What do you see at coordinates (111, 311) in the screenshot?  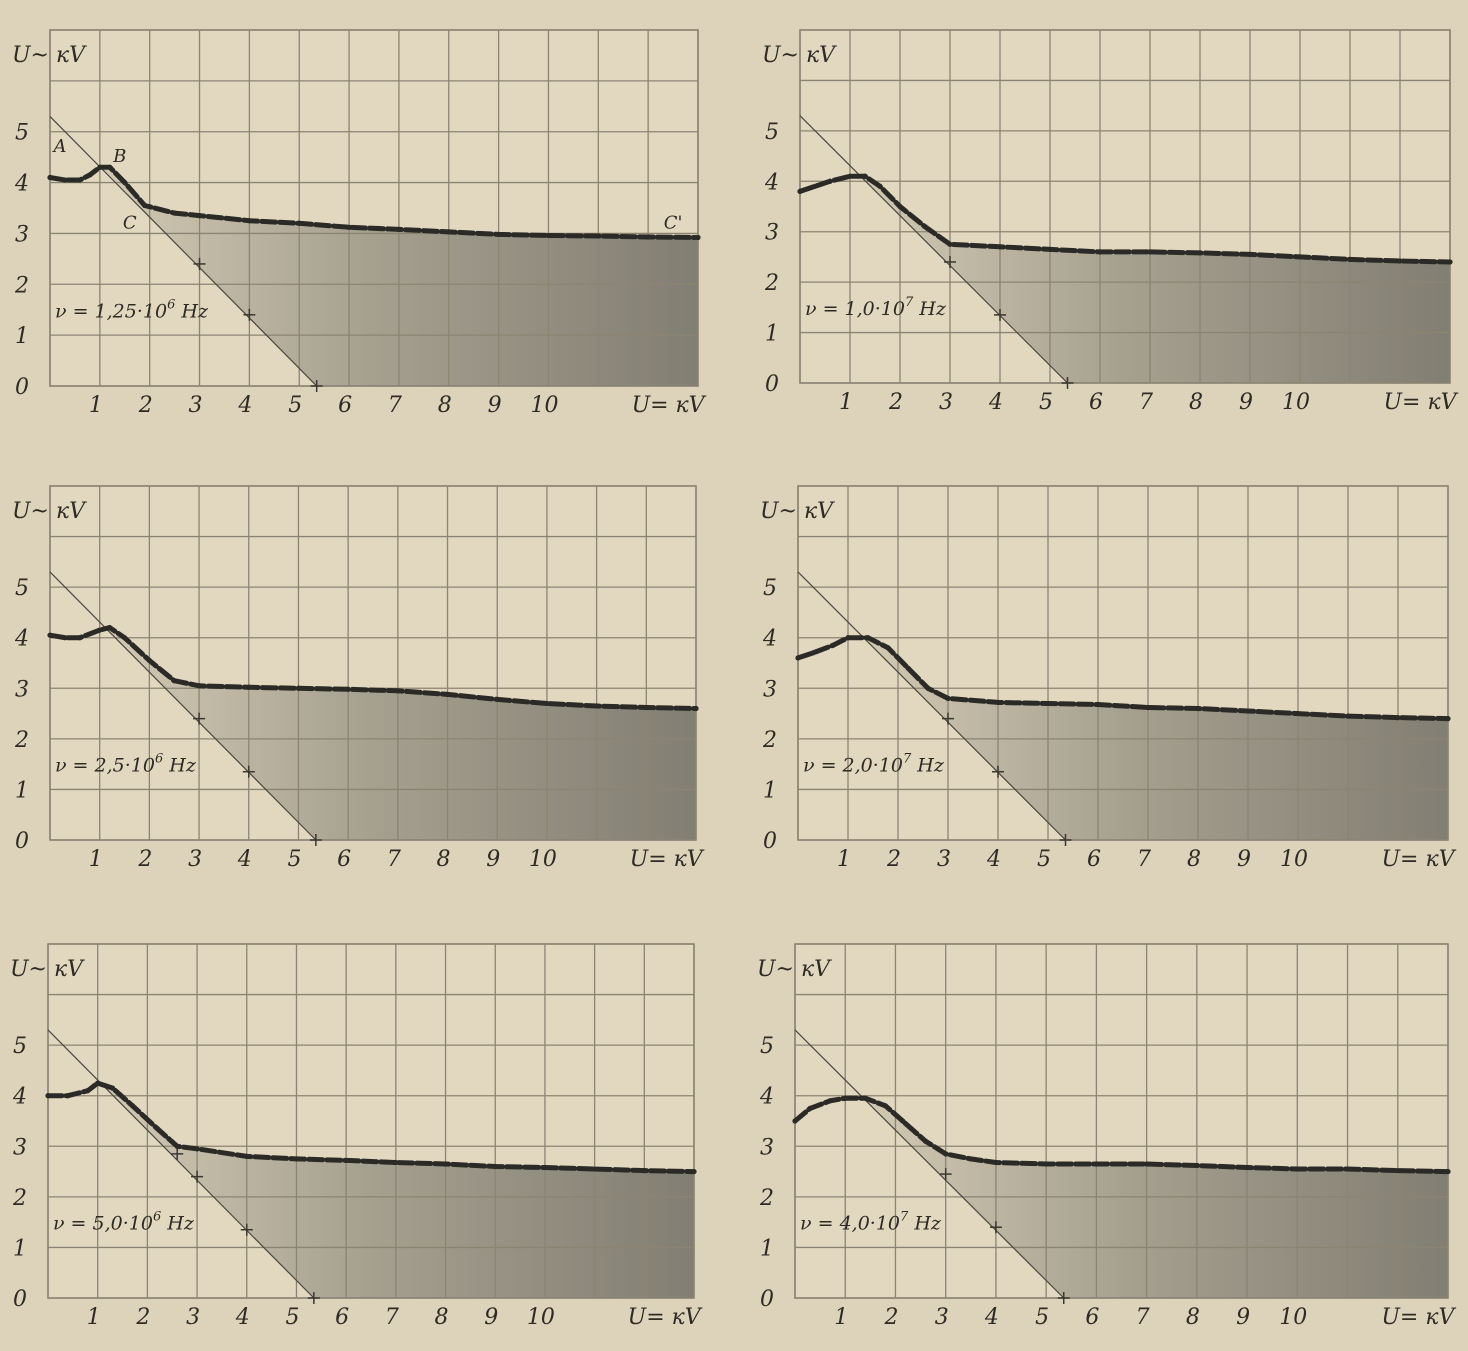 I see `frequency-prefix: ν = 1,25·10` at bounding box center [111, 311].